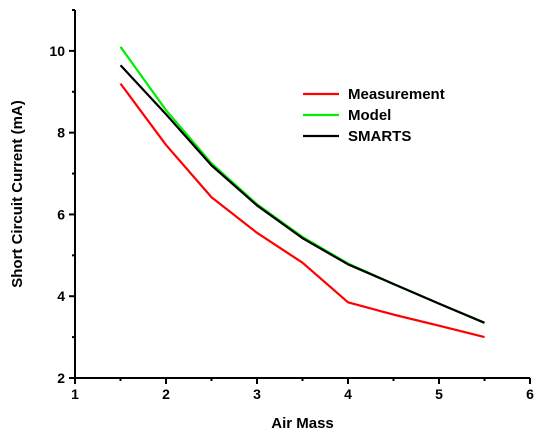 Image resolution: width=537 pixels, height=435 pixels. I want to click on x-tick-label: 3, so click(257, 394).